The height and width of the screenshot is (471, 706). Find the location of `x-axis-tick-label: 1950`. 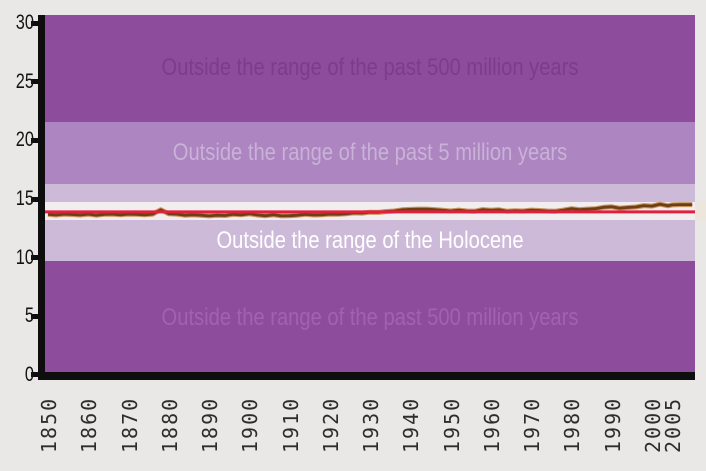

x-axis-tick-label: 1950 is located at coordinates (451, 424).